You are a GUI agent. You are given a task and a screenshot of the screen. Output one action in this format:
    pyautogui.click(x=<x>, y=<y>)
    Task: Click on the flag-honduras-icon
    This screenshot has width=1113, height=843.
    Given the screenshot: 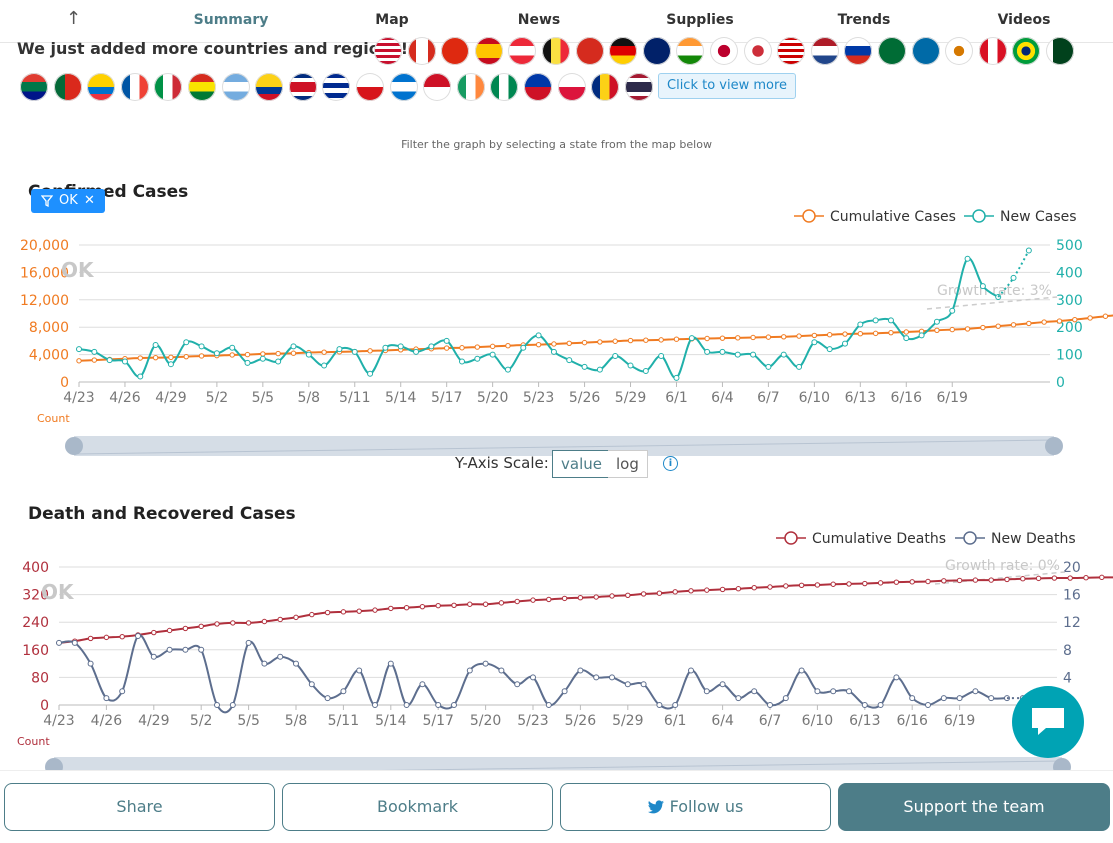 What is the action you would take?
    pyautogui.click(x=403, y=87)
    